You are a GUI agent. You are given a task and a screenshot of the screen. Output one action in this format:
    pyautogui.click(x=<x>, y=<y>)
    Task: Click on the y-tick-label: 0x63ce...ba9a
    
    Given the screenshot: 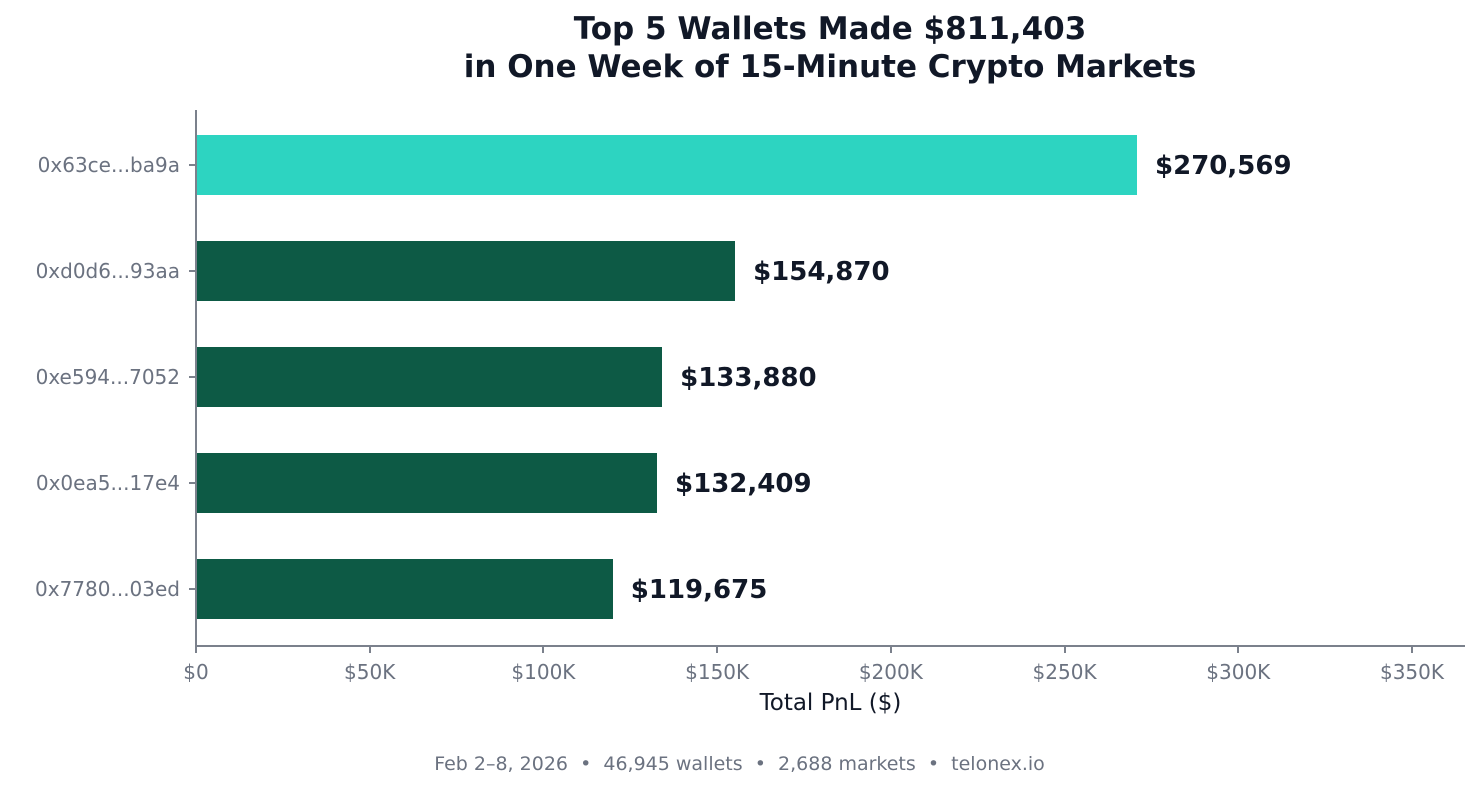 What is the action you would take?
    pyautogui.click(x=108, y=165)
    